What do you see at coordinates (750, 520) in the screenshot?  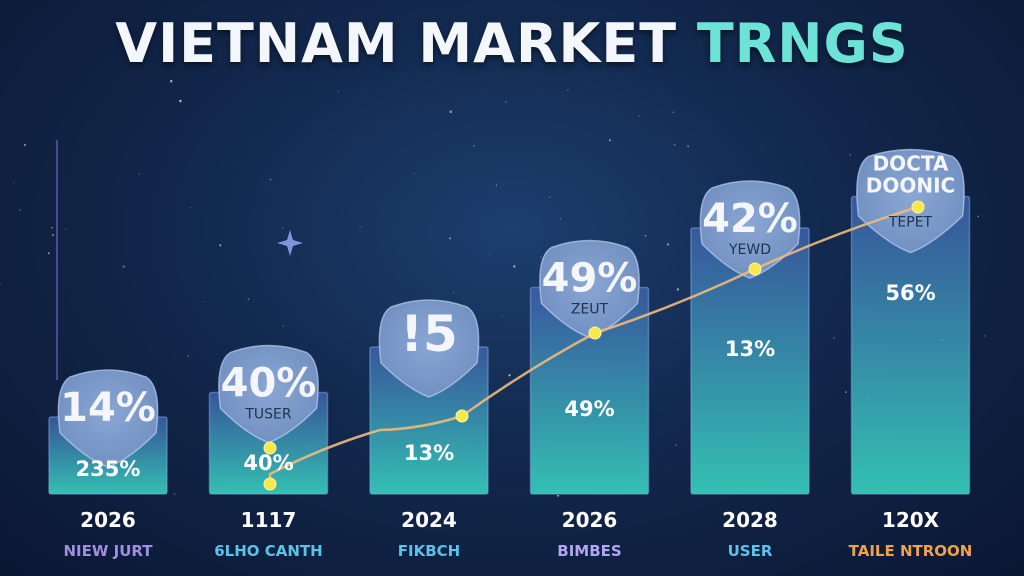 I see `year-label: 2028` at bounding box center [750, 520].